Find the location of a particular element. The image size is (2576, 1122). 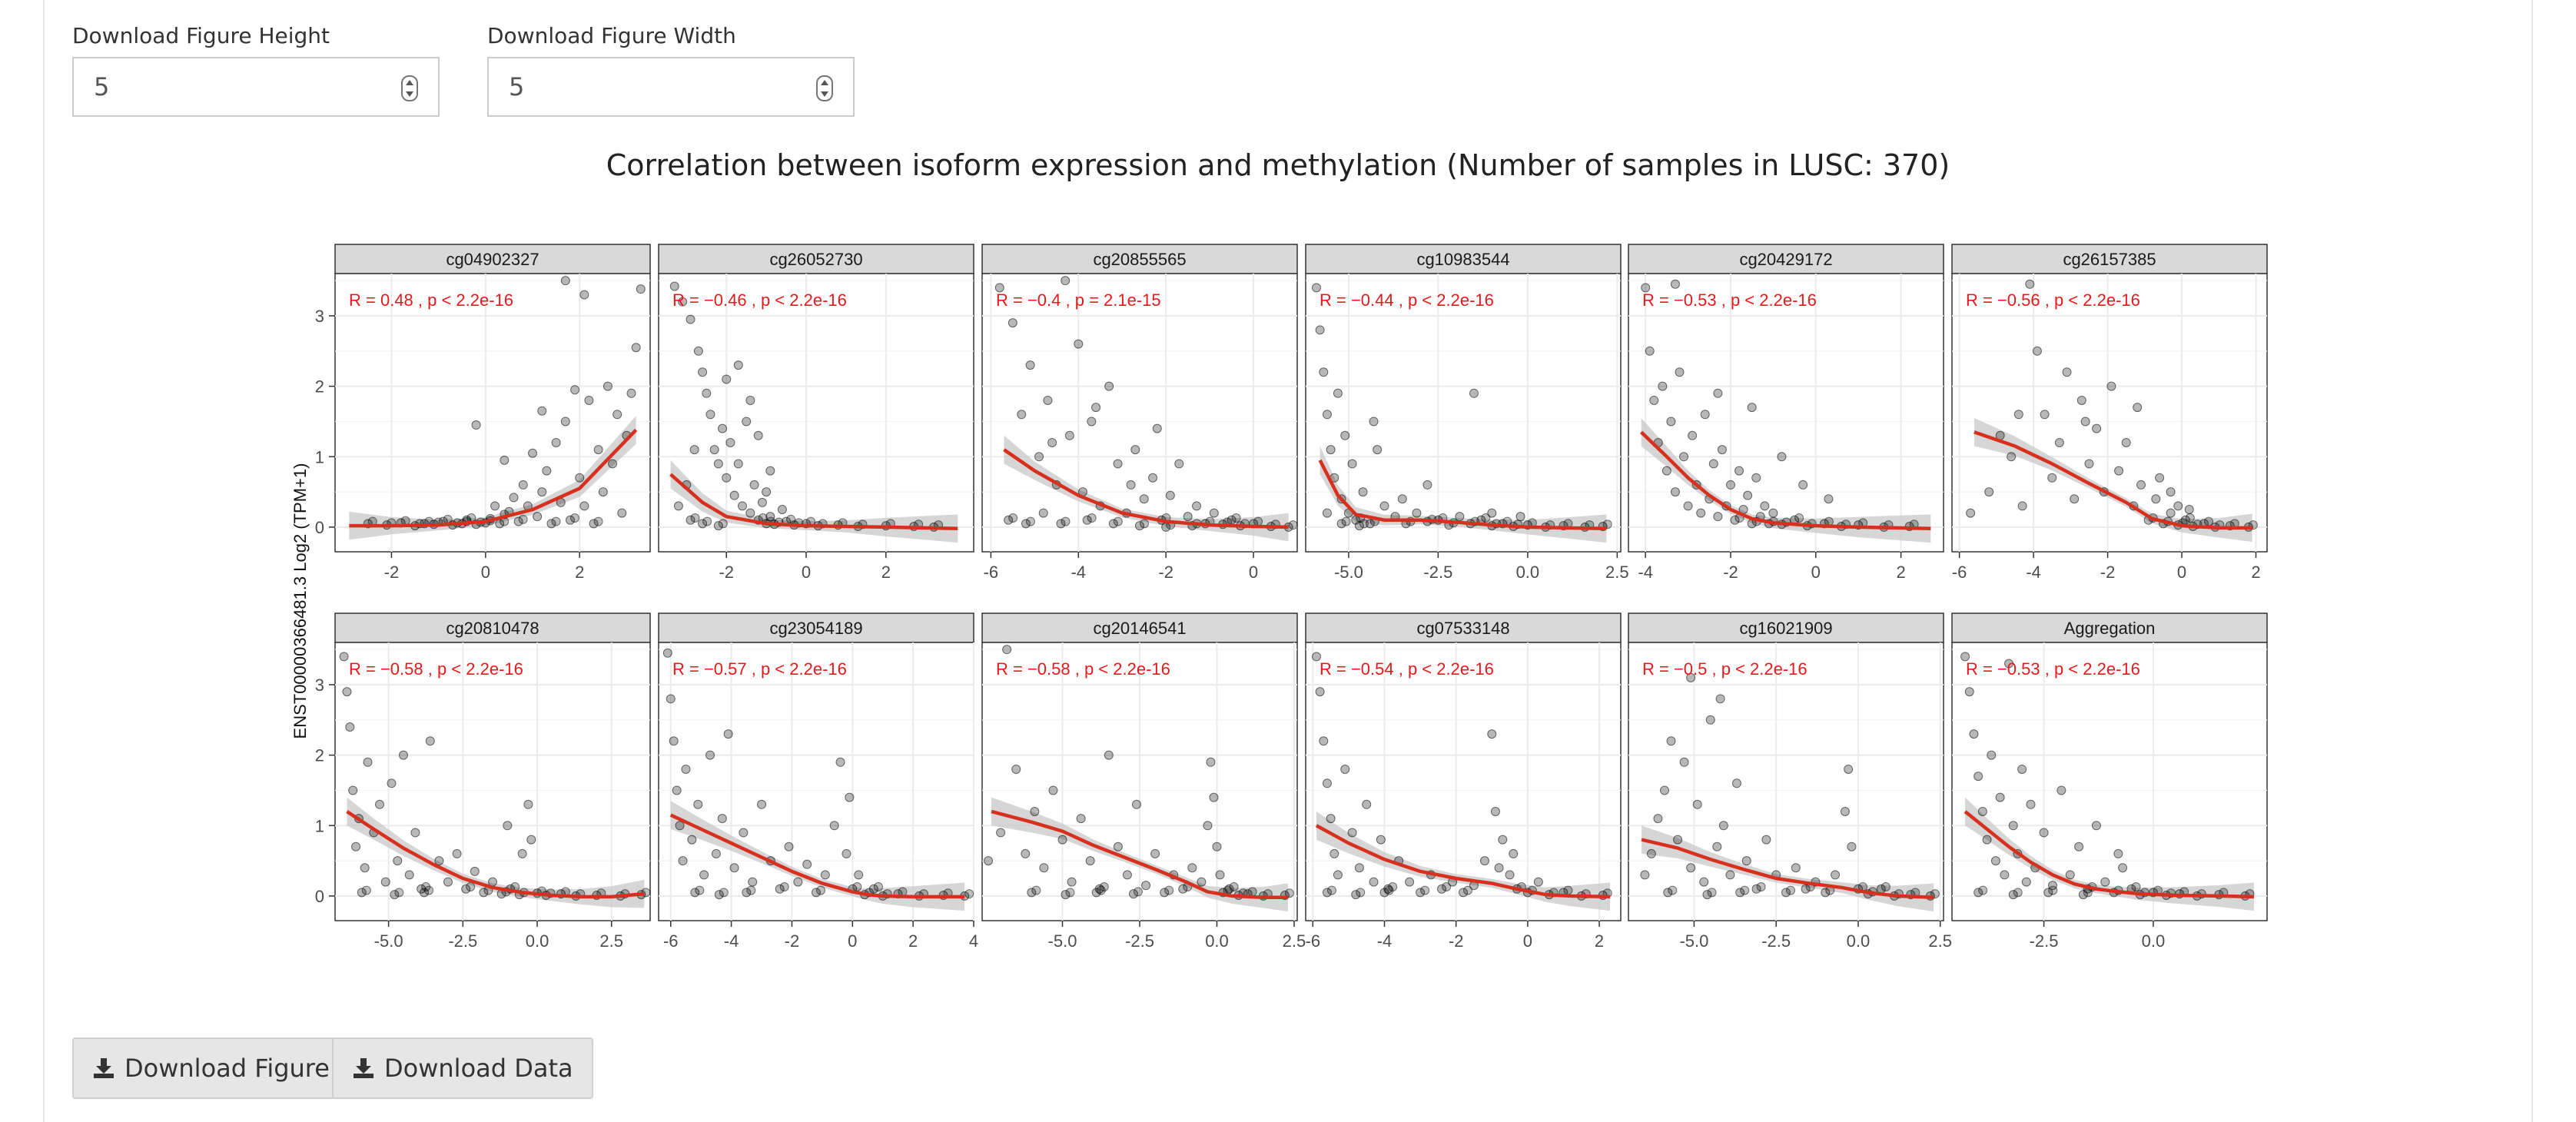

x-tick-label: -5.0 is located at coordinates (1694, 941).